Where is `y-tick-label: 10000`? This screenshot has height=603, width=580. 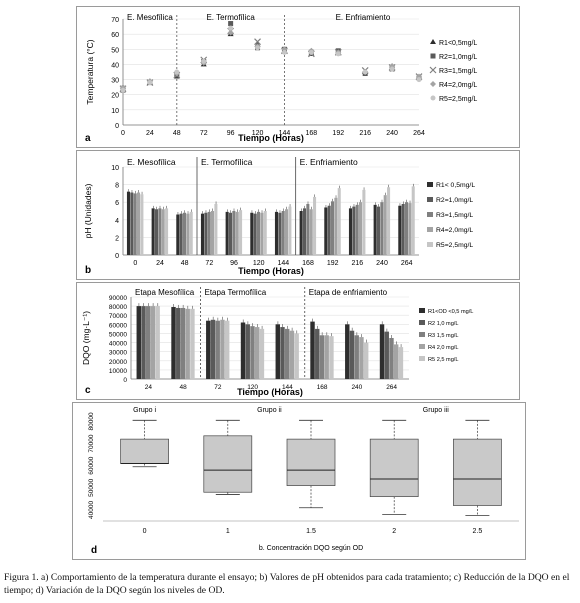 y-tick-label: 10000 is located at coordinates (118, 371).